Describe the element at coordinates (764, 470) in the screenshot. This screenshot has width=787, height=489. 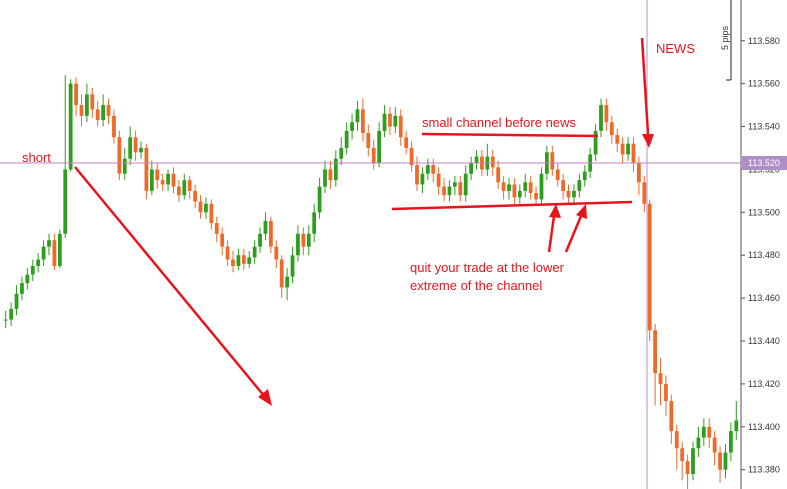
I see `price-tick-label: 113.380` at that location.